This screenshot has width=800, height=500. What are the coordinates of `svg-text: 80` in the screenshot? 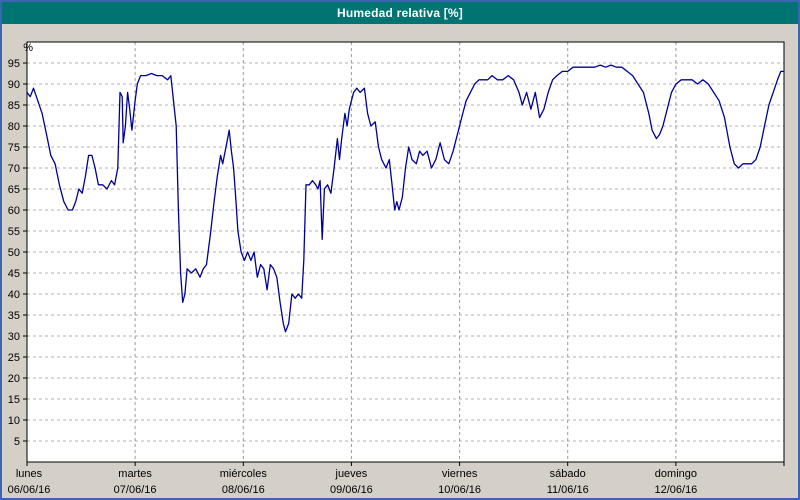 It's located at (14, 127).